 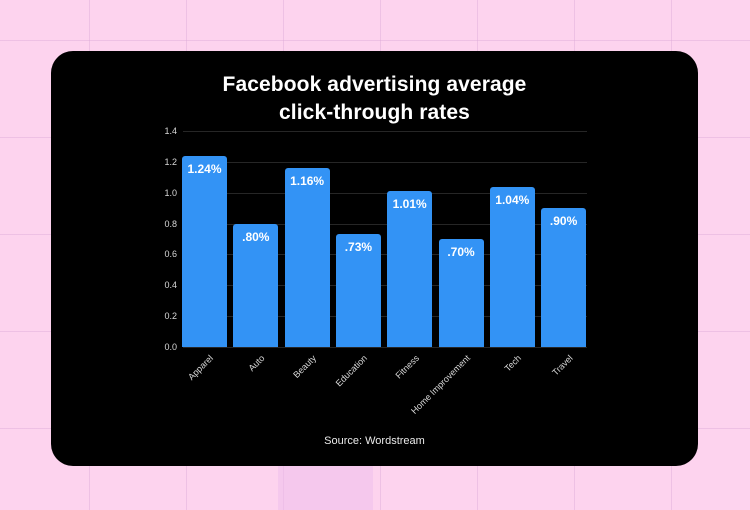 What do you see at coordinates (512, 199) in the screenshot?
I see `bar-value-label: 1.04%` at bounding box center [512, 199].